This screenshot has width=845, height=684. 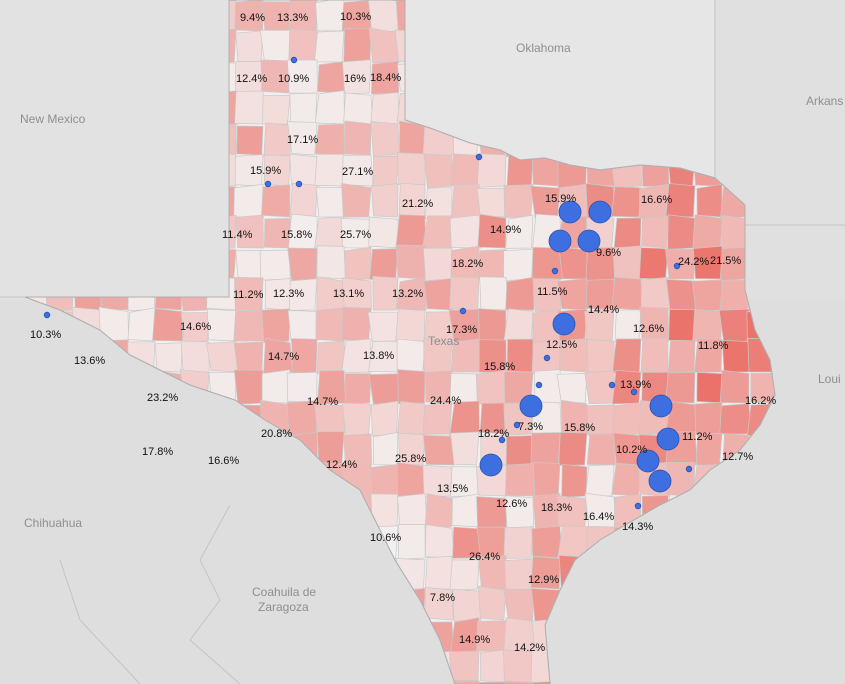 I want to click on city-marker-san-antonio, so click(x=491, y=465).